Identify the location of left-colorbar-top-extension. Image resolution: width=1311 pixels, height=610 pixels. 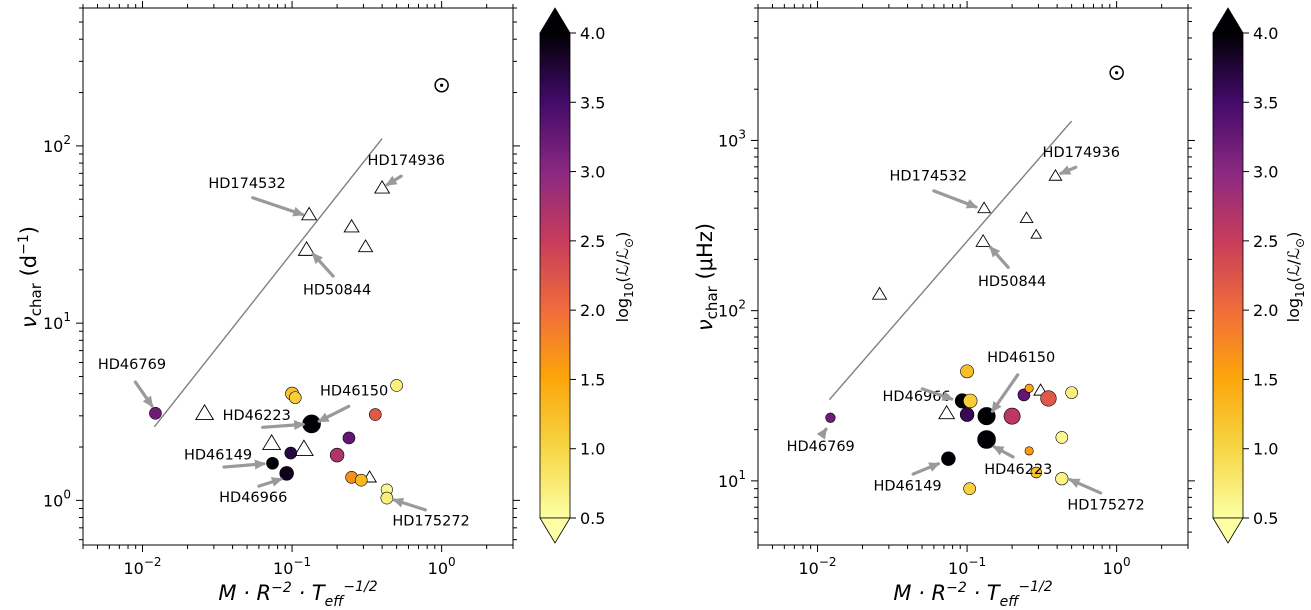
(555, 20).